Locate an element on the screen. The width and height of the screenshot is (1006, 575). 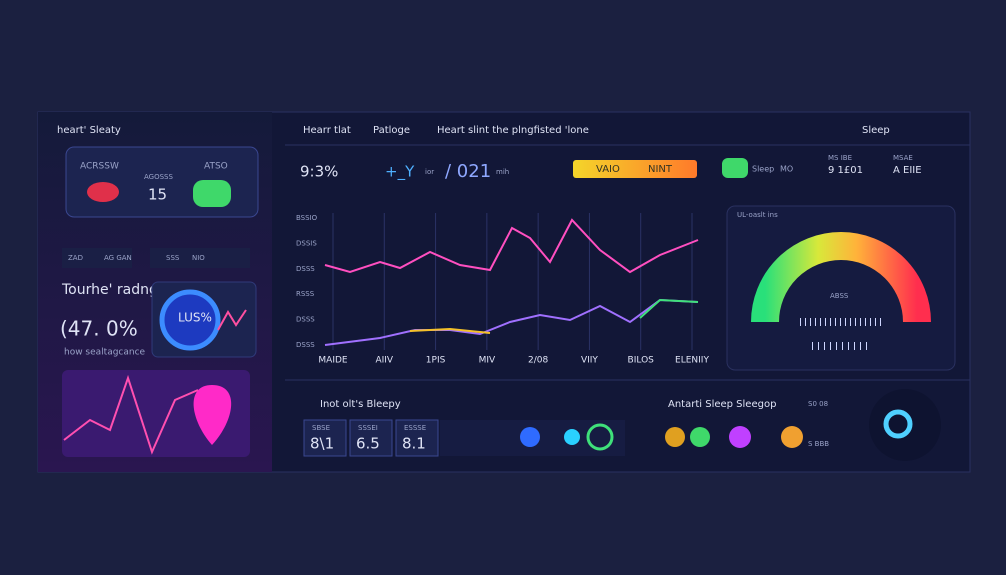
stat-label: MS IBE is located at coordinates (840, 158).